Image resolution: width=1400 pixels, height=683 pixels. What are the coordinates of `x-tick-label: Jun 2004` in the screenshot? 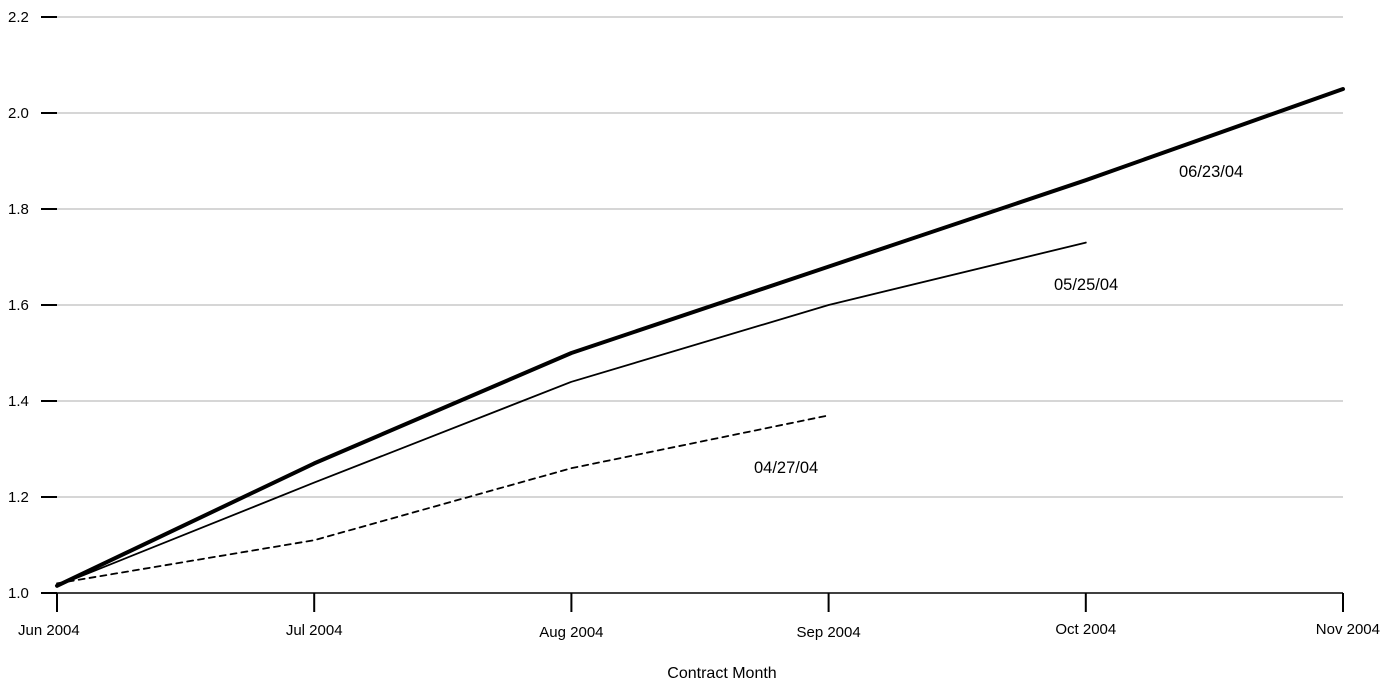 It's located at (49, 630).